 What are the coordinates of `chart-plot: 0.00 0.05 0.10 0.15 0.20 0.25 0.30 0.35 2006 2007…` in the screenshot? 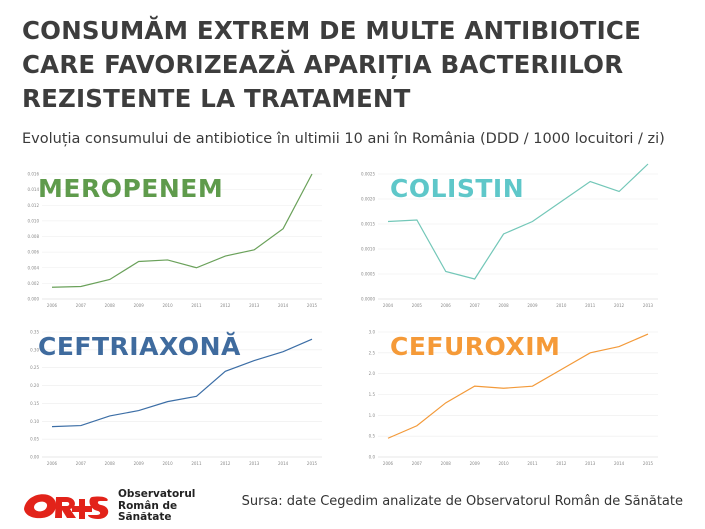 It's located at (176, 398).